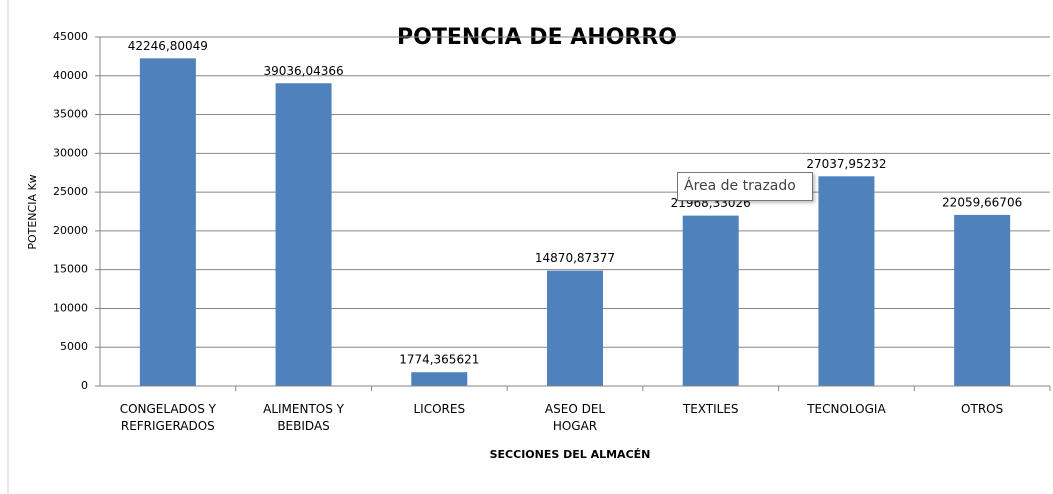 This screenshot has height=494, width=1053. Describe the element at coordinates (70, 114) in the screenshot. I see `y-tick-label: 35000` at that location.